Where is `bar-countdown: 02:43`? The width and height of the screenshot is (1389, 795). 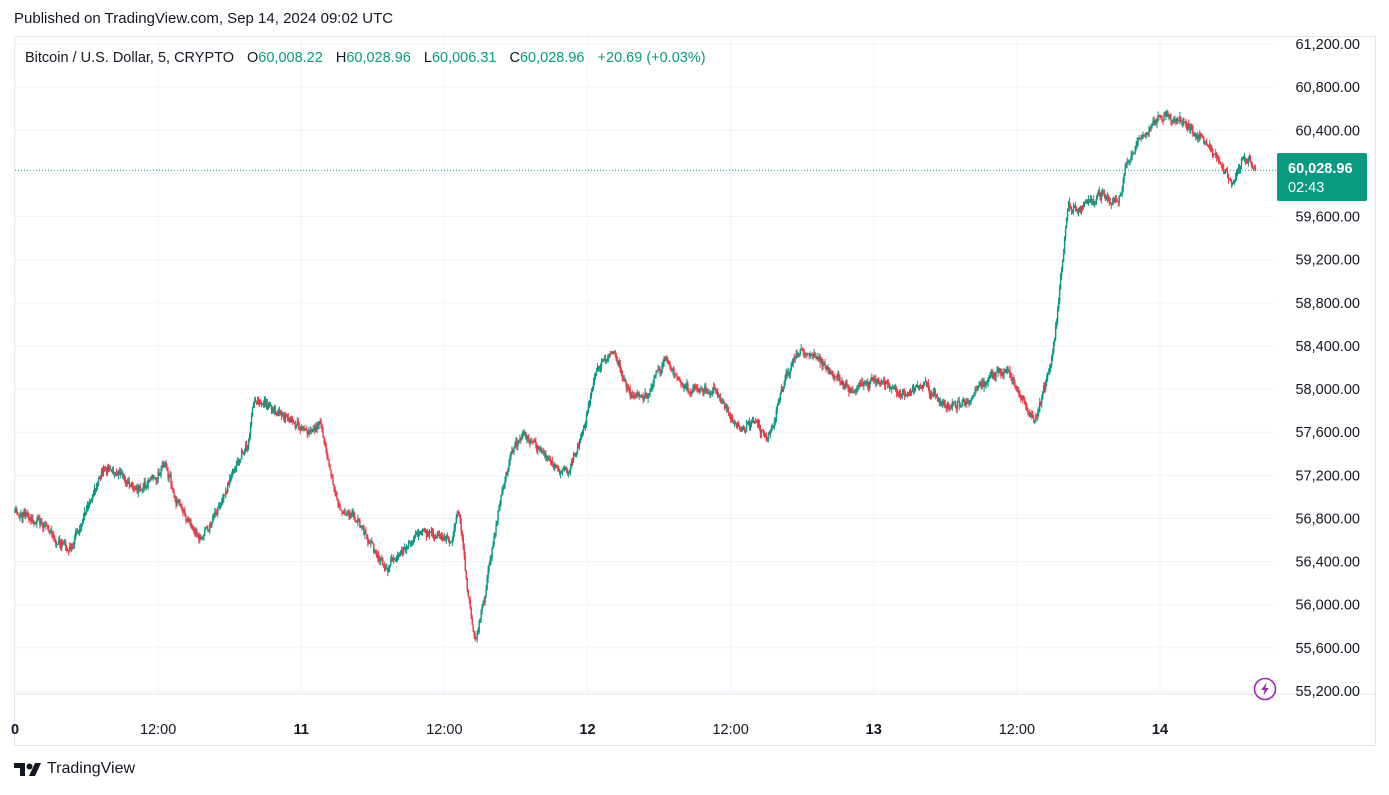 bar-countdown: 02:43 is located at coordinates (1306, 188).